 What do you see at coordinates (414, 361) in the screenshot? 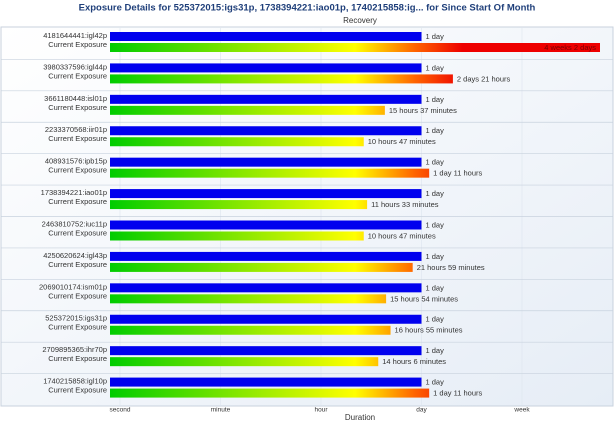
I see `value-label: 14 hours 6 minutes` at bounding box center [414, 361].